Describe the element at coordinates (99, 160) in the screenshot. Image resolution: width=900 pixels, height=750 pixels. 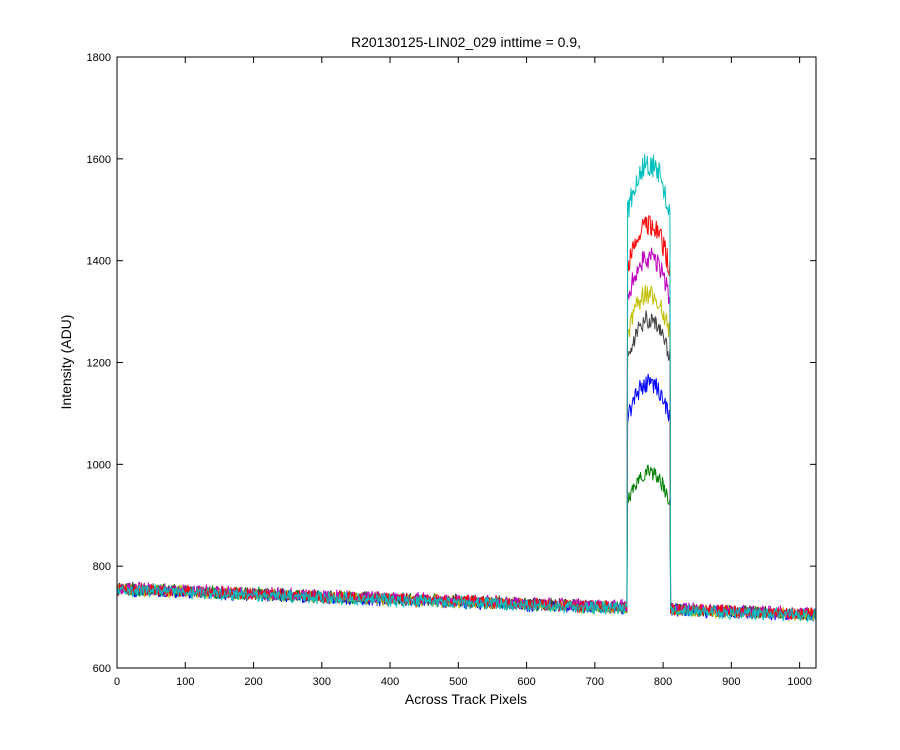
I see `y-tick-label: 1600` at that location.